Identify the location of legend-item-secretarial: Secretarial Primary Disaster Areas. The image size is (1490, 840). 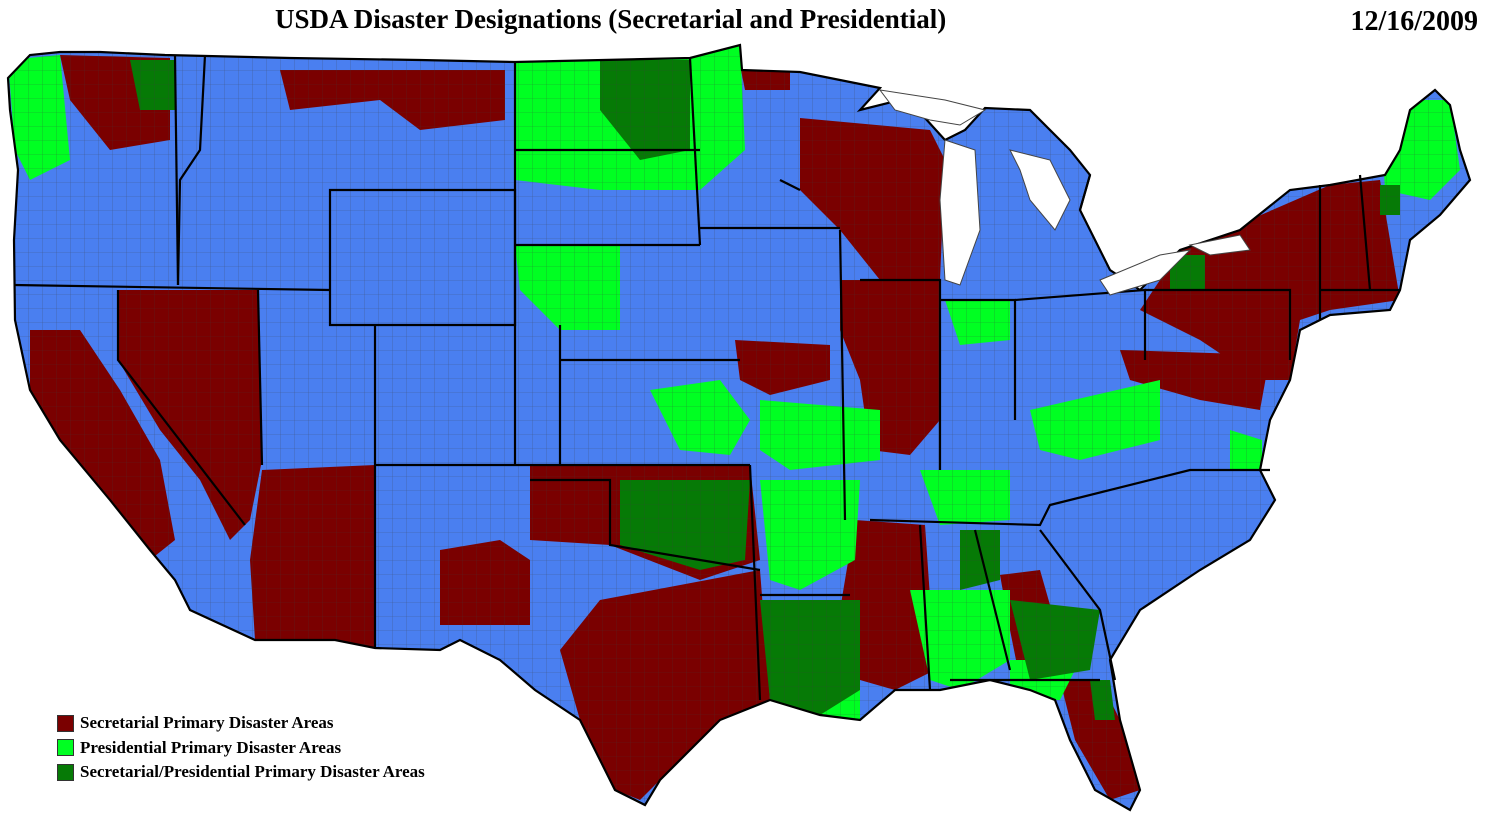
(241, 723).